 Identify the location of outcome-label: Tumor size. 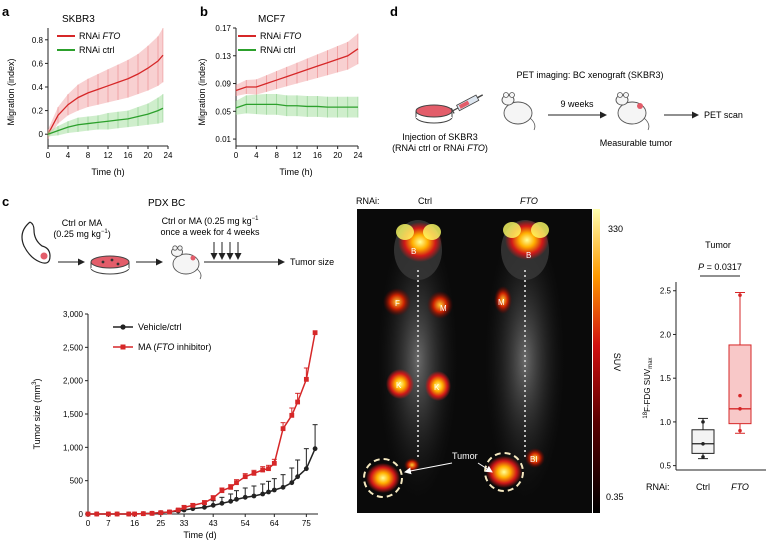
(312, 262).